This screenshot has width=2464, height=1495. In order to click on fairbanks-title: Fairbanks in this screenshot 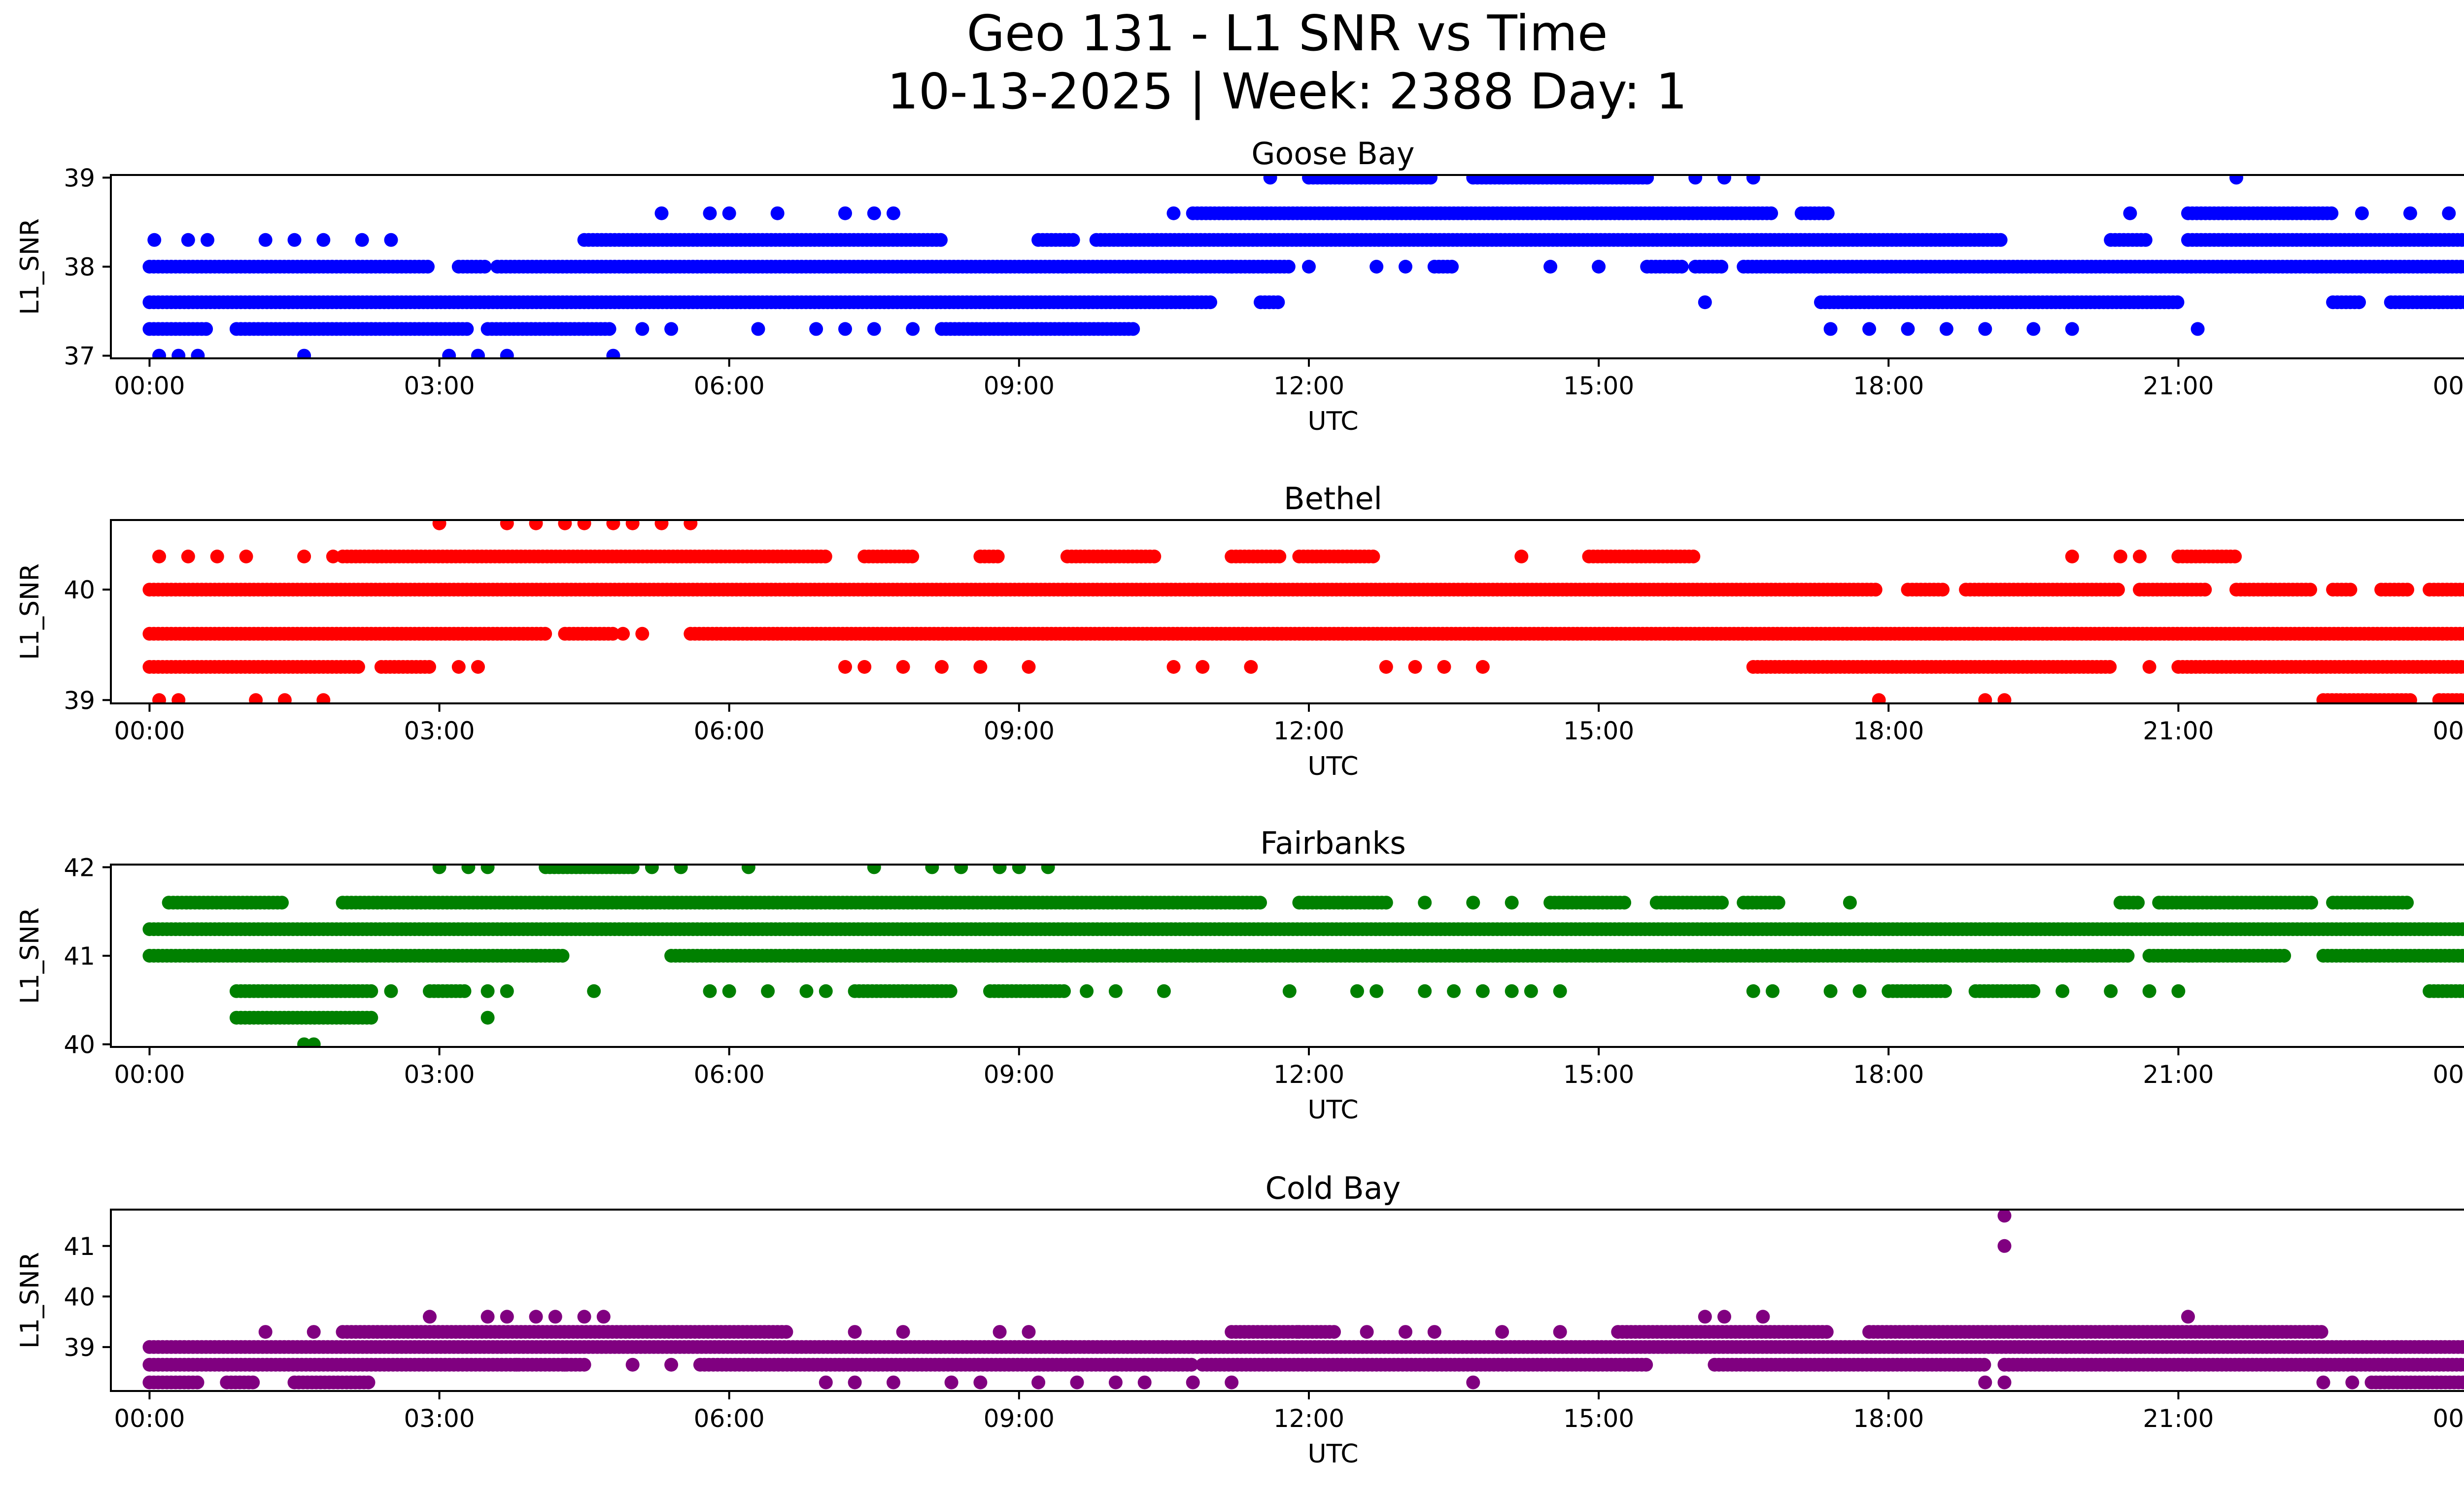, I will do `click(1333, 843)`.